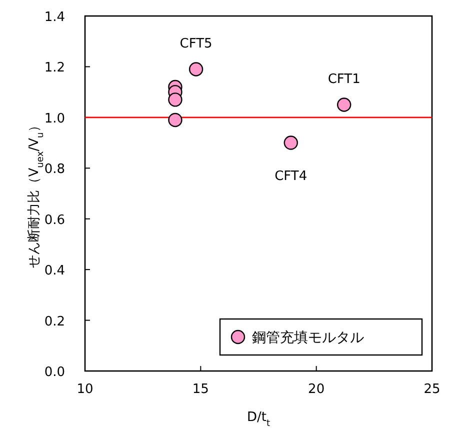  Describe the element at coordinates (54, 118) in the screenshot. I see `y-tick-label: 1.0` at that location.